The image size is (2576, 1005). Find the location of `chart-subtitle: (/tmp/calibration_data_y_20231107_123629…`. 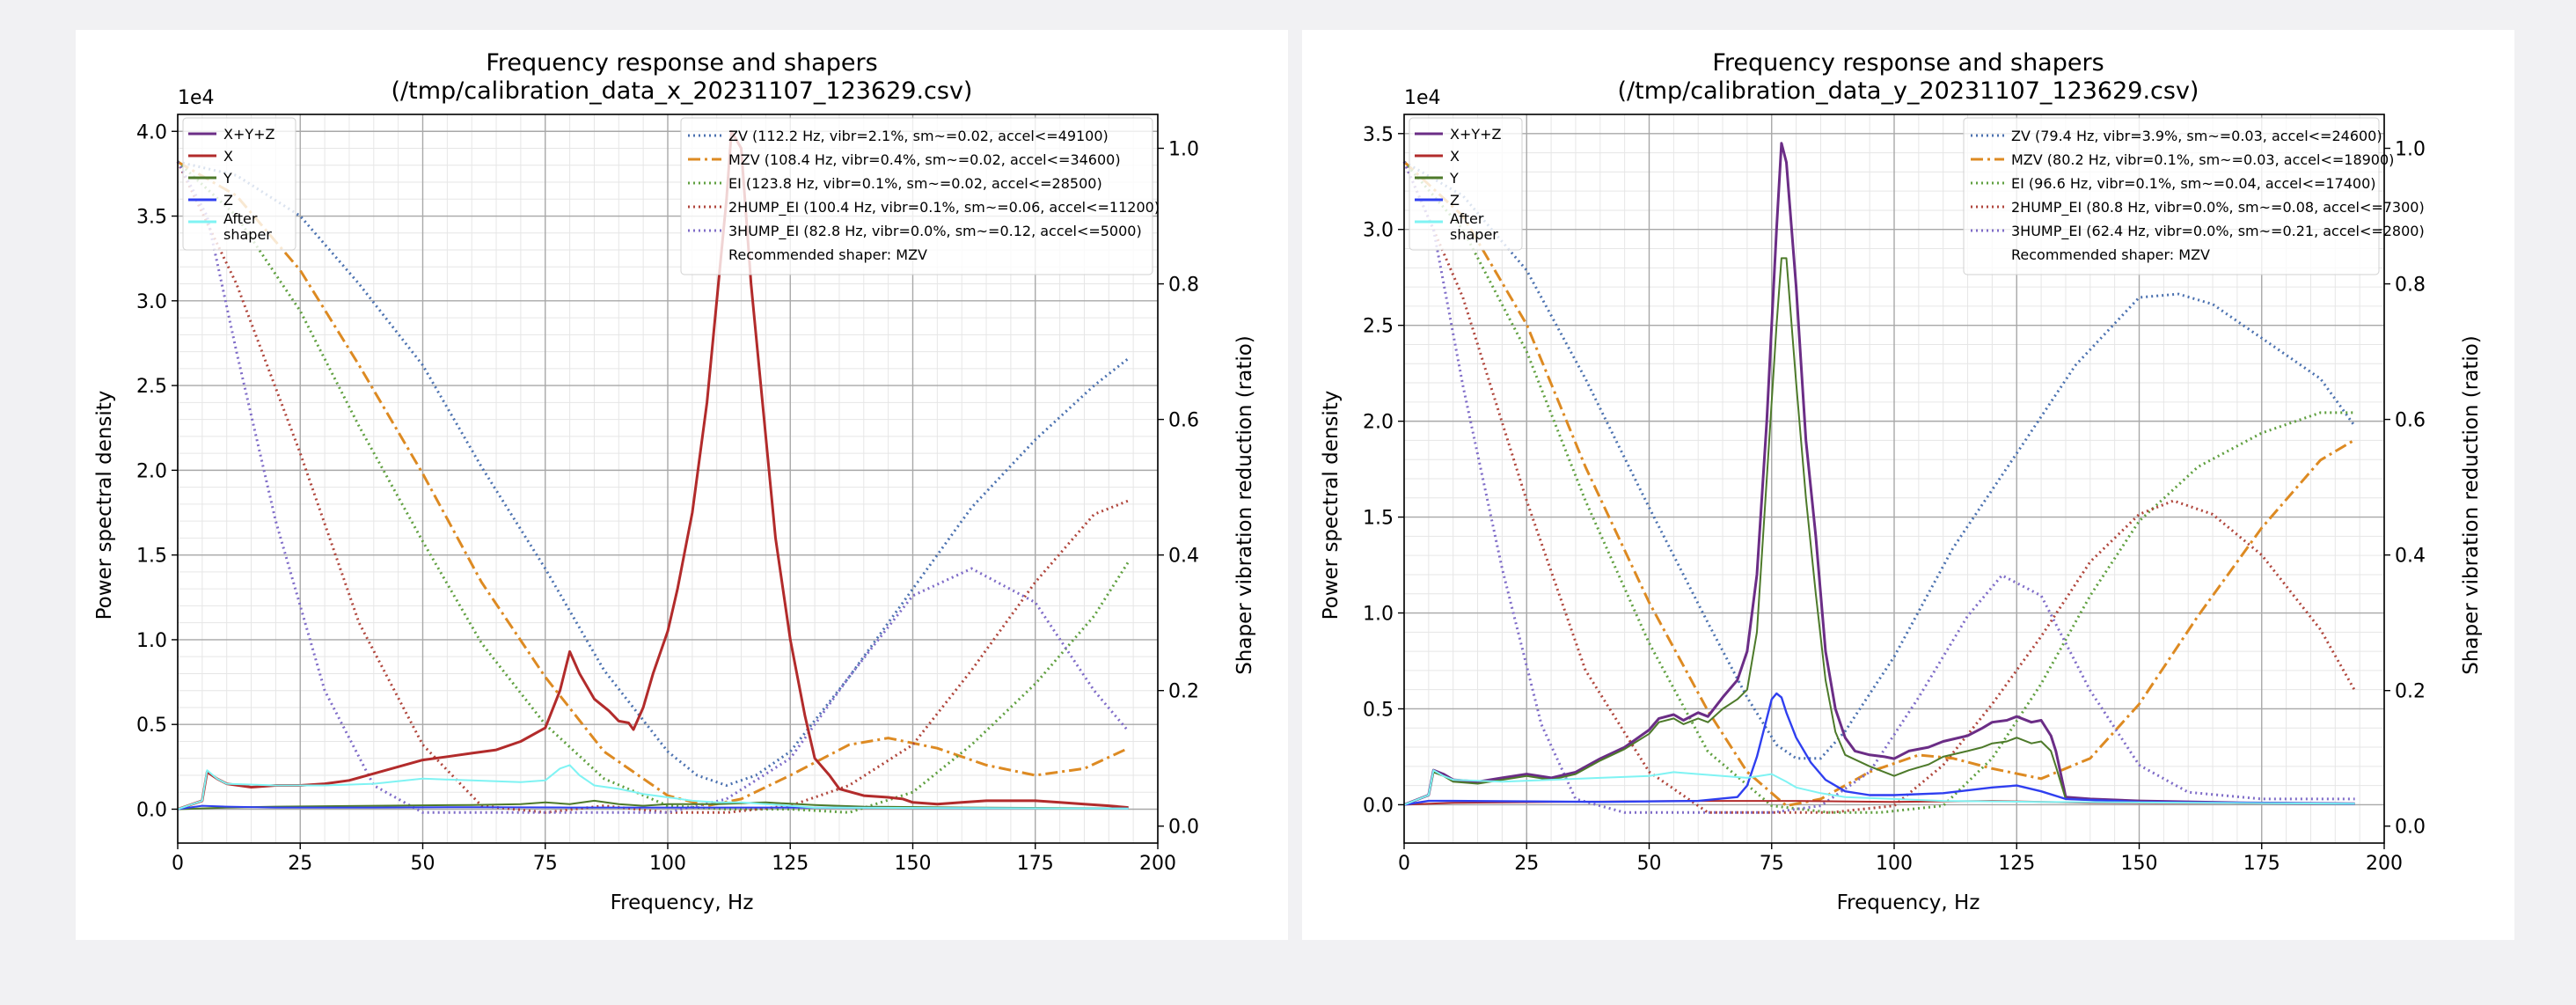

chart-subtitle: (/tmp/calibration_data_y_20231107_123629… is located at coordinates (1908, 91).